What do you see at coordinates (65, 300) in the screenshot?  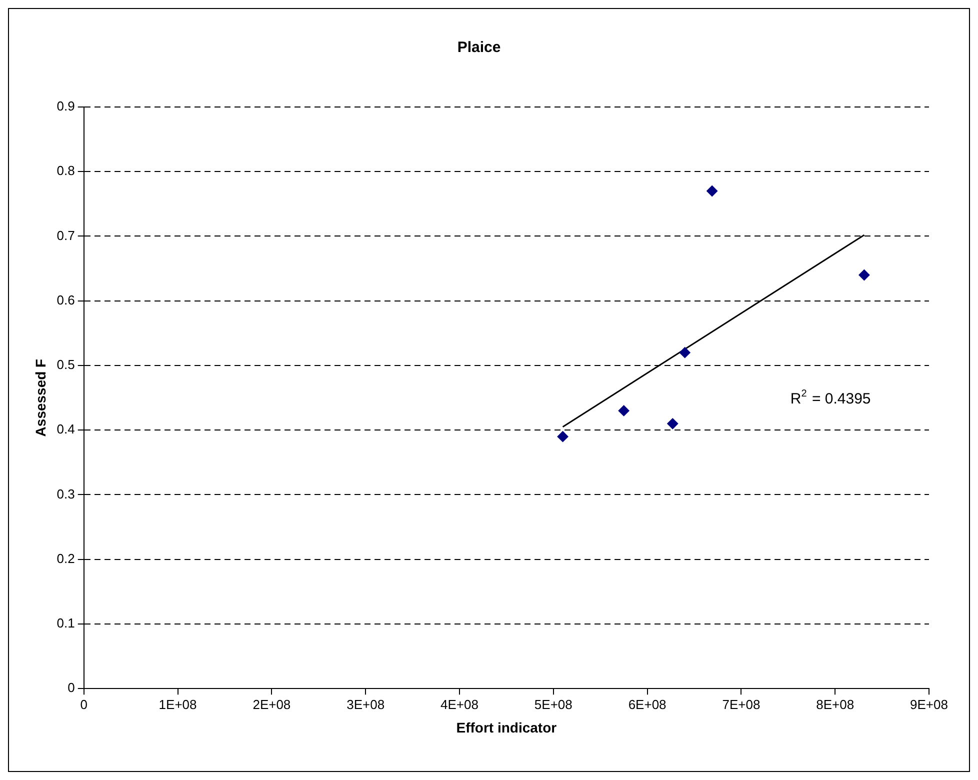 I see `y-tick-label: 0.6` at bounding box center [65, 300].